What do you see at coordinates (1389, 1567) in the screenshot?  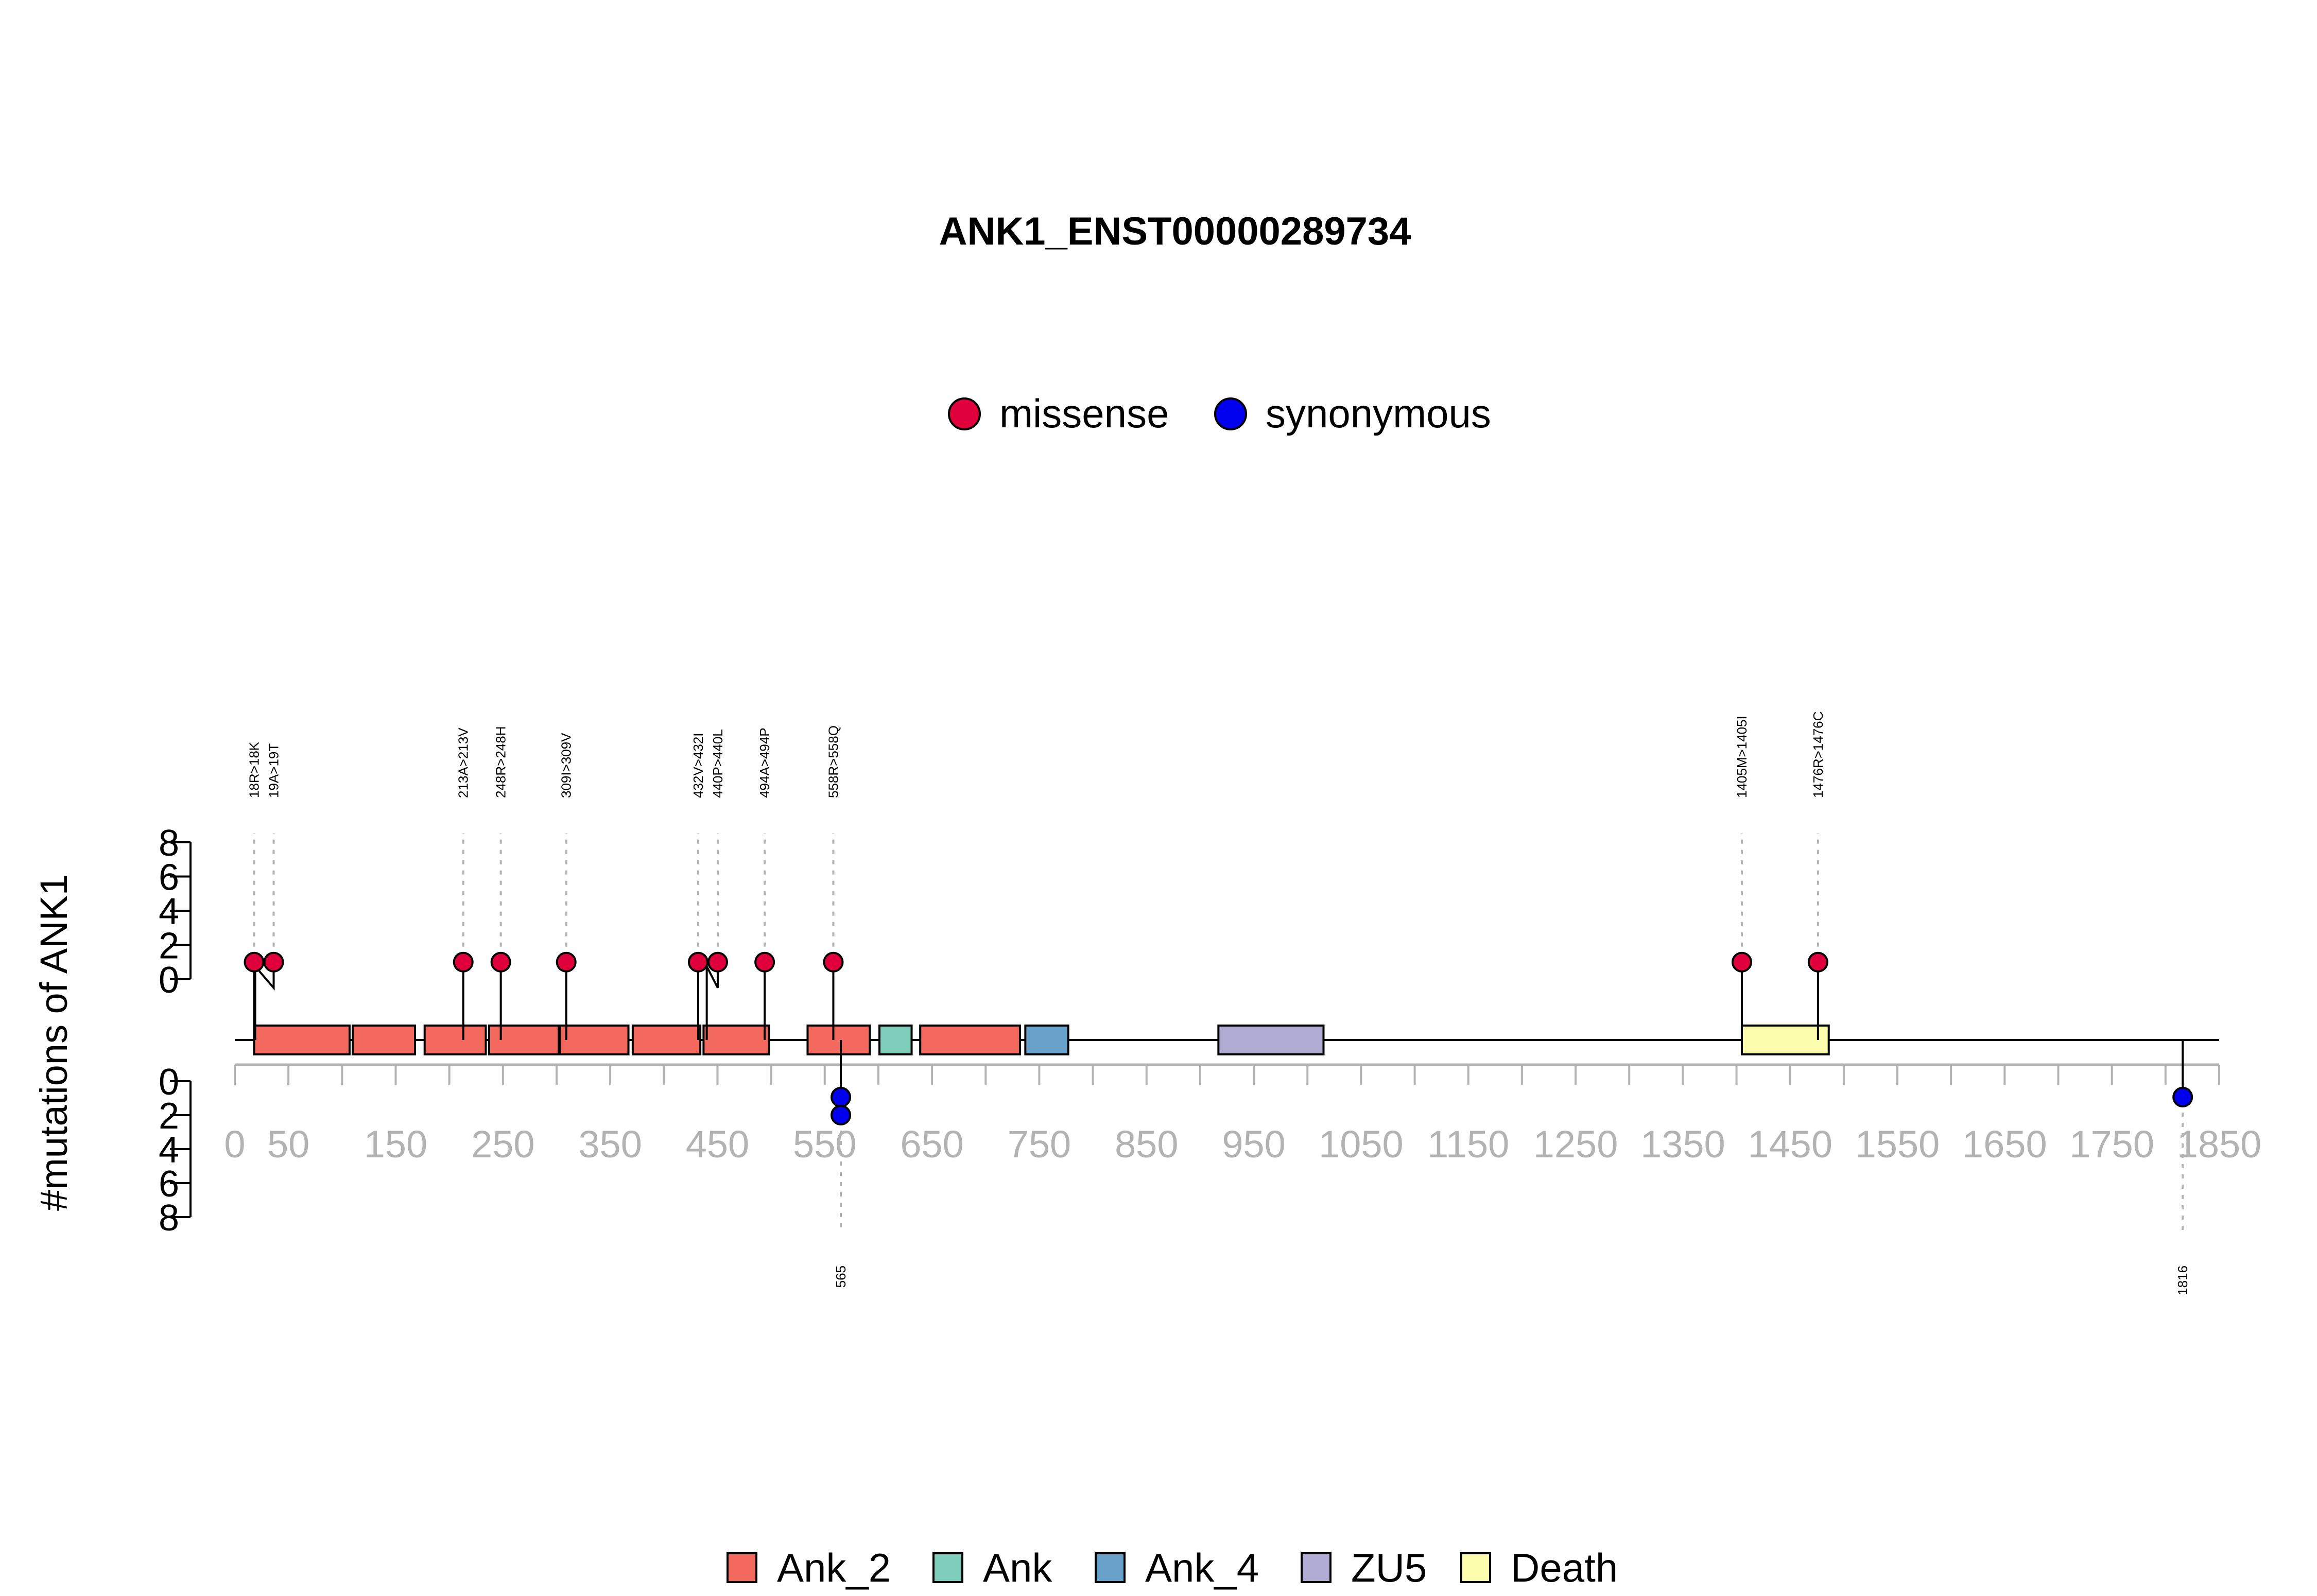 I see `legend-domain-label: ZU5` at bounding box center [1389, 1567].